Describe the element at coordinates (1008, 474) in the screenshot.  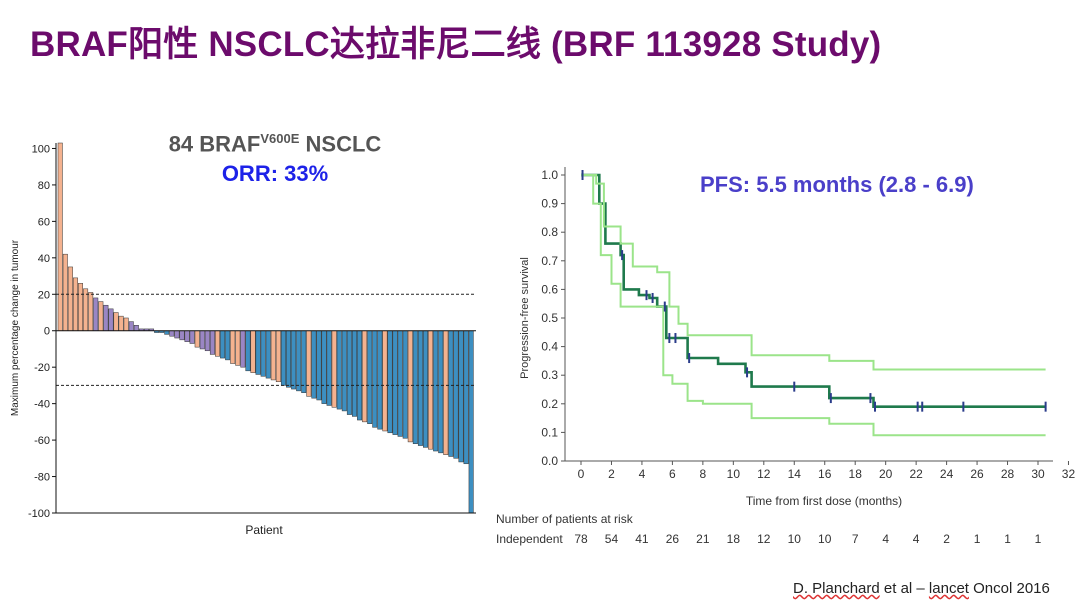
I see `km-x-tick-label: 28` at that location.